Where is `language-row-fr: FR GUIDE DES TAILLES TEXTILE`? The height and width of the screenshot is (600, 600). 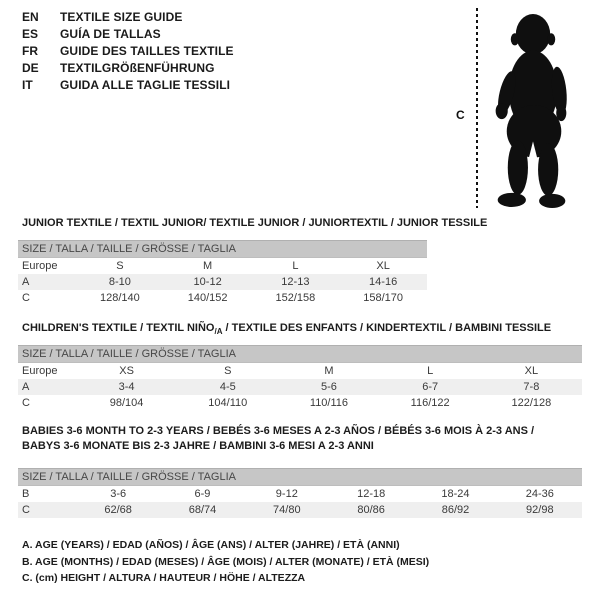
language-row-fr: FR GUIDE DES TAILLES TEXTILE is located at coordinates (128, 51).